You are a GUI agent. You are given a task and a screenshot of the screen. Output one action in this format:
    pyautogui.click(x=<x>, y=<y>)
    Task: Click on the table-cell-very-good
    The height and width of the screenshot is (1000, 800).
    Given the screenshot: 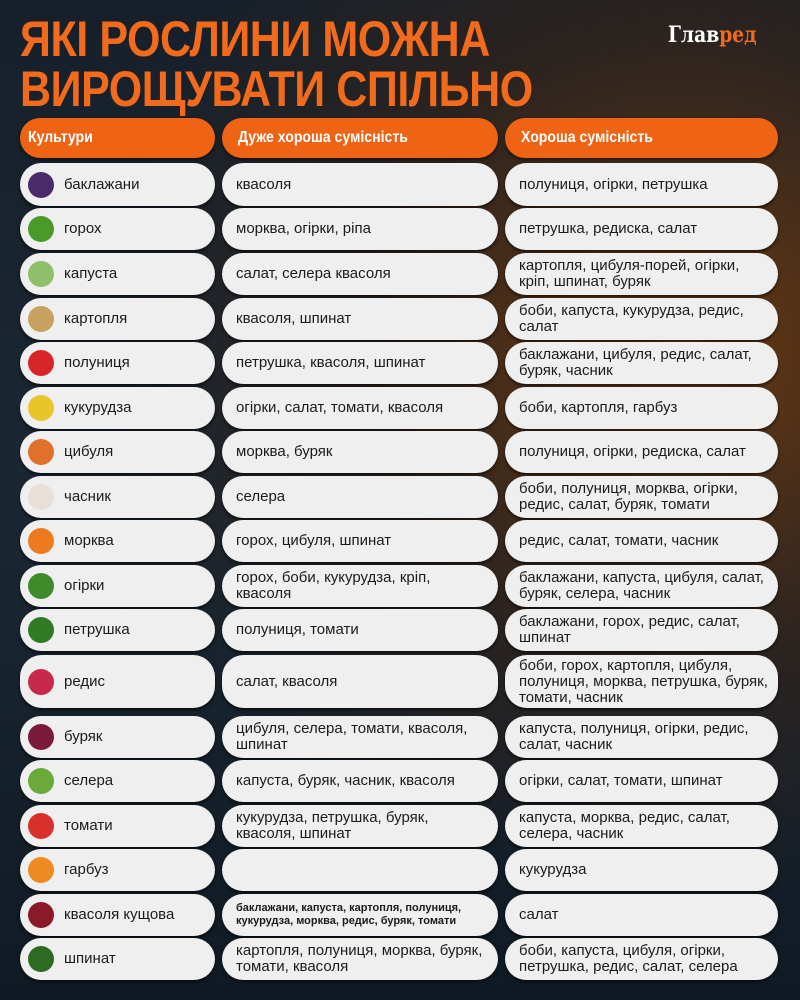 What is the action you would take?
    pyautogui.click(x=360, y=870)
    